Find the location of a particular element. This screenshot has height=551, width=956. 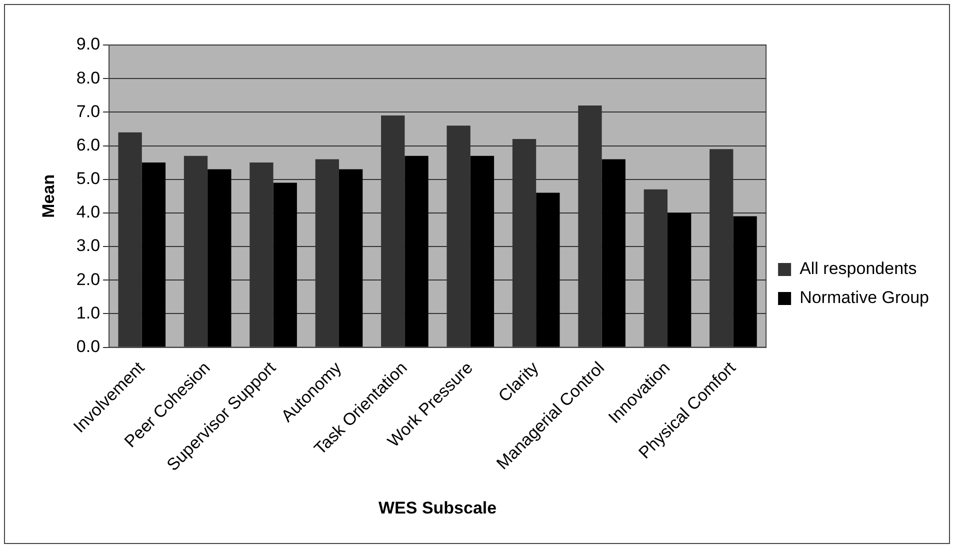

x-axis-title: WES Subscale is located at coordinates (437, 508).